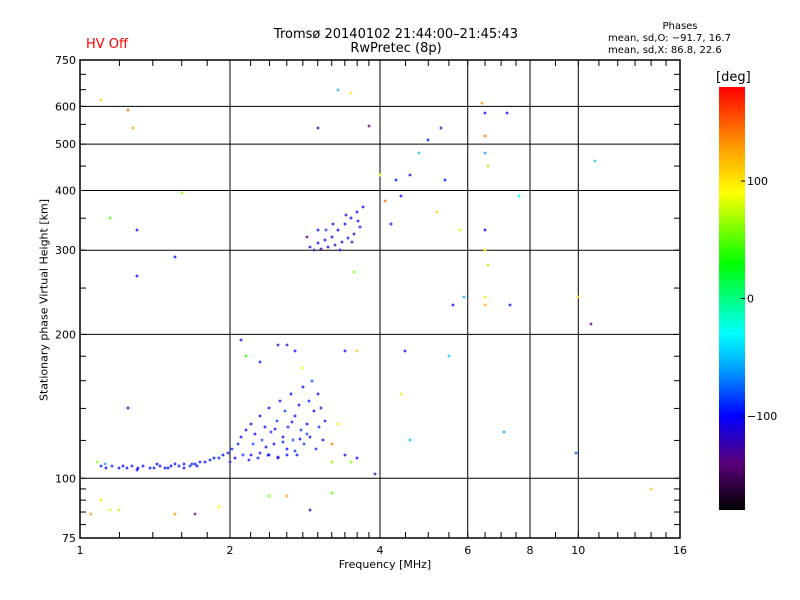  Describe the element at coordinates (396, 48) in the screenshot. I see `chart-subtitle: RwPretec (8p)` at that location.